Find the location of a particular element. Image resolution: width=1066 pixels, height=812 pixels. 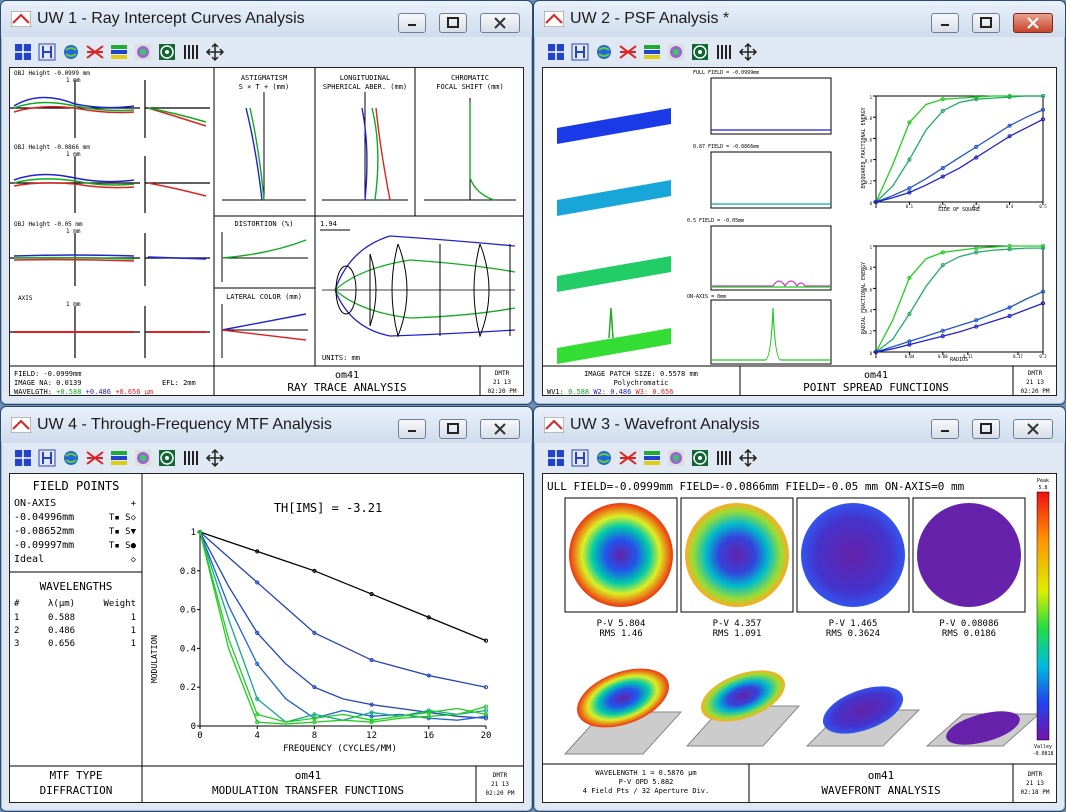

toolbar is located at coordinates (666, 53).